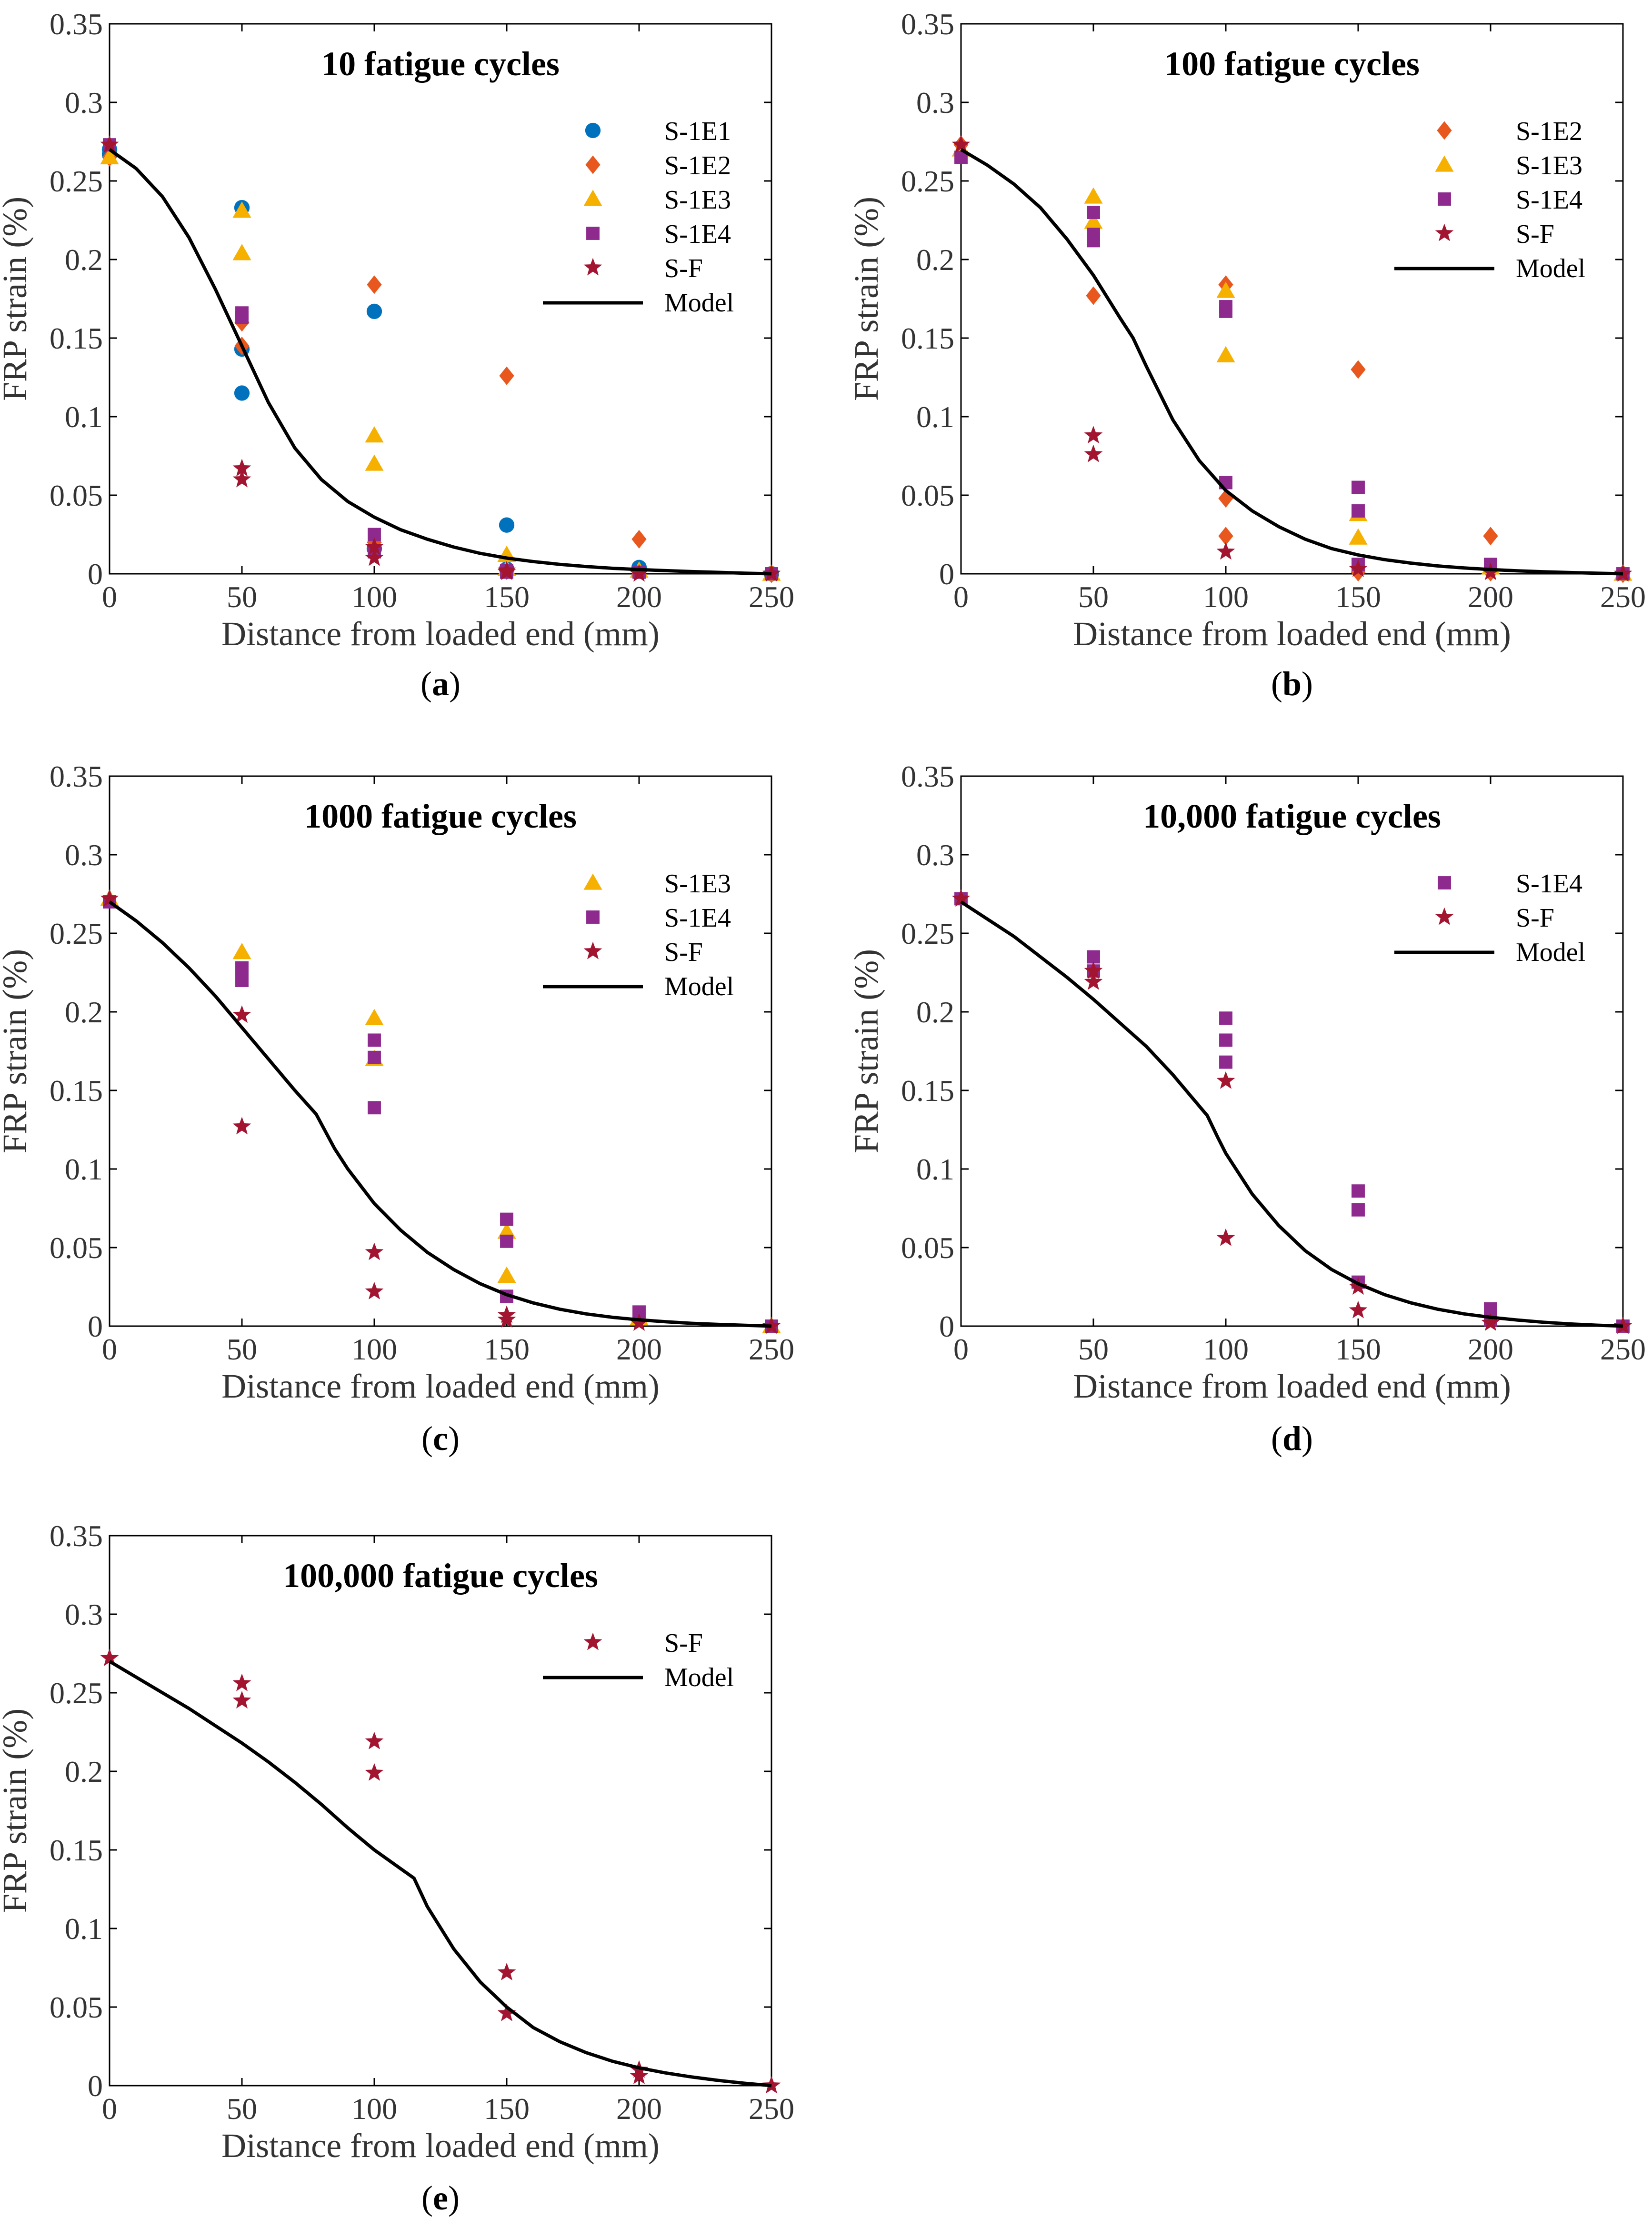  Describe the element at coordinates (638, 1660) in the screenshot. I see `legend: S-F Model` at that location.